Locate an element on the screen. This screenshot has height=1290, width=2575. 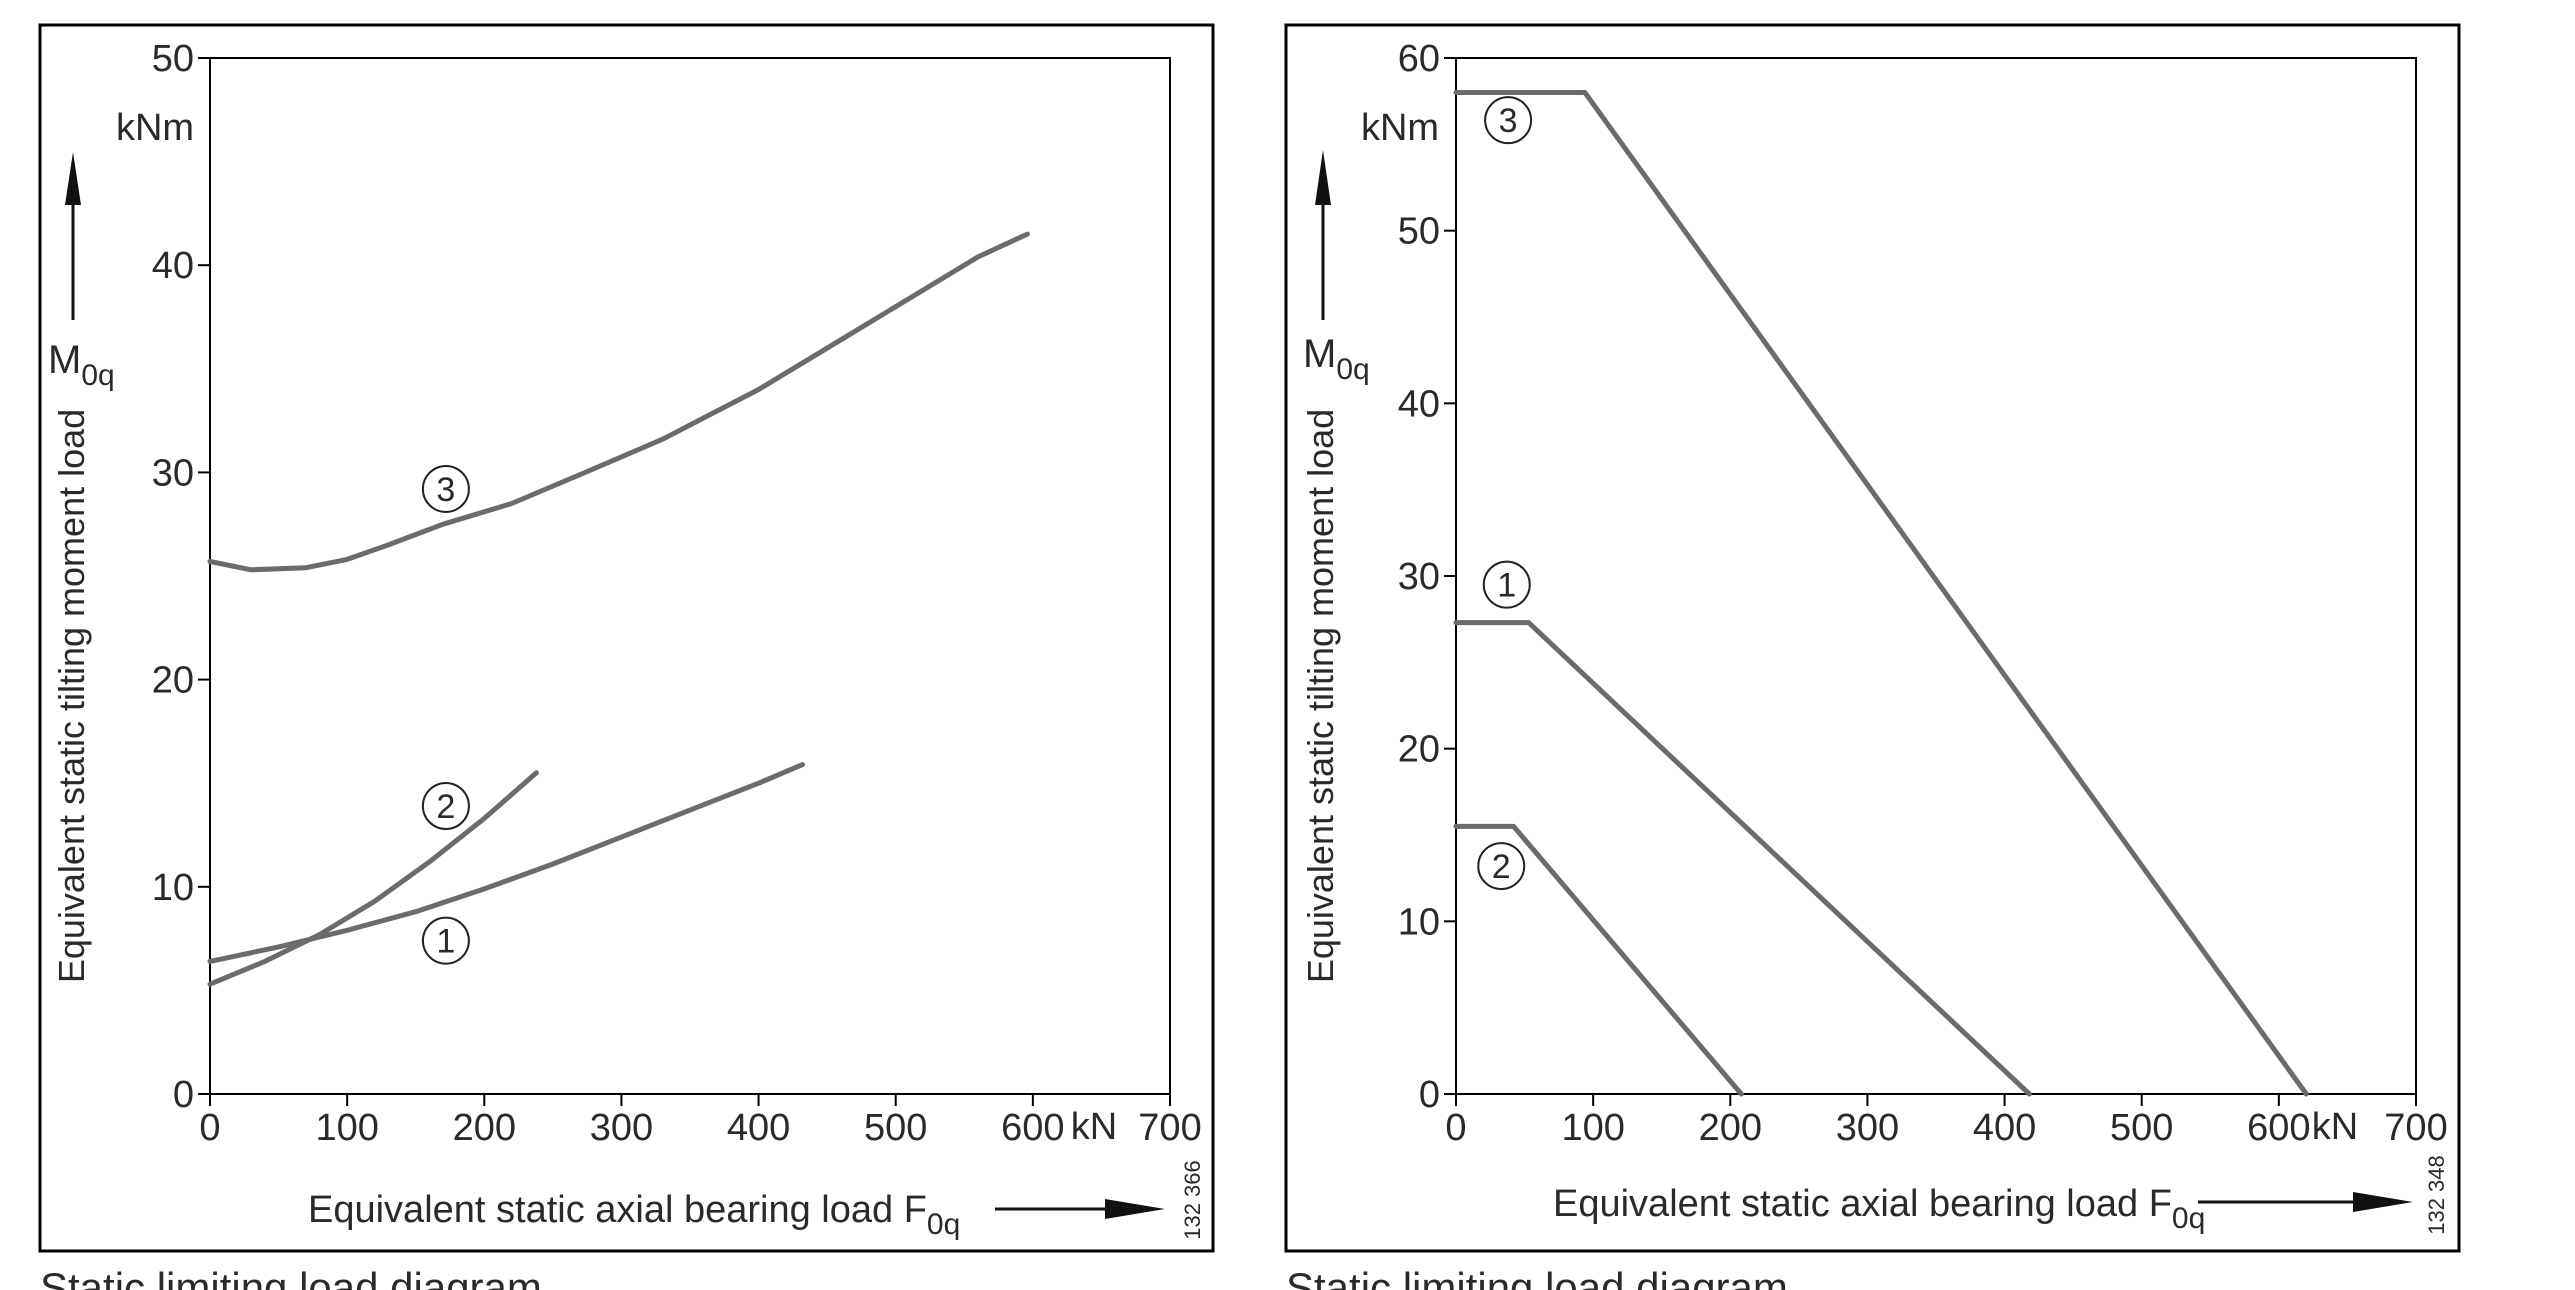
figure-number: 132 366 is located at coordinates (1192, 1200).